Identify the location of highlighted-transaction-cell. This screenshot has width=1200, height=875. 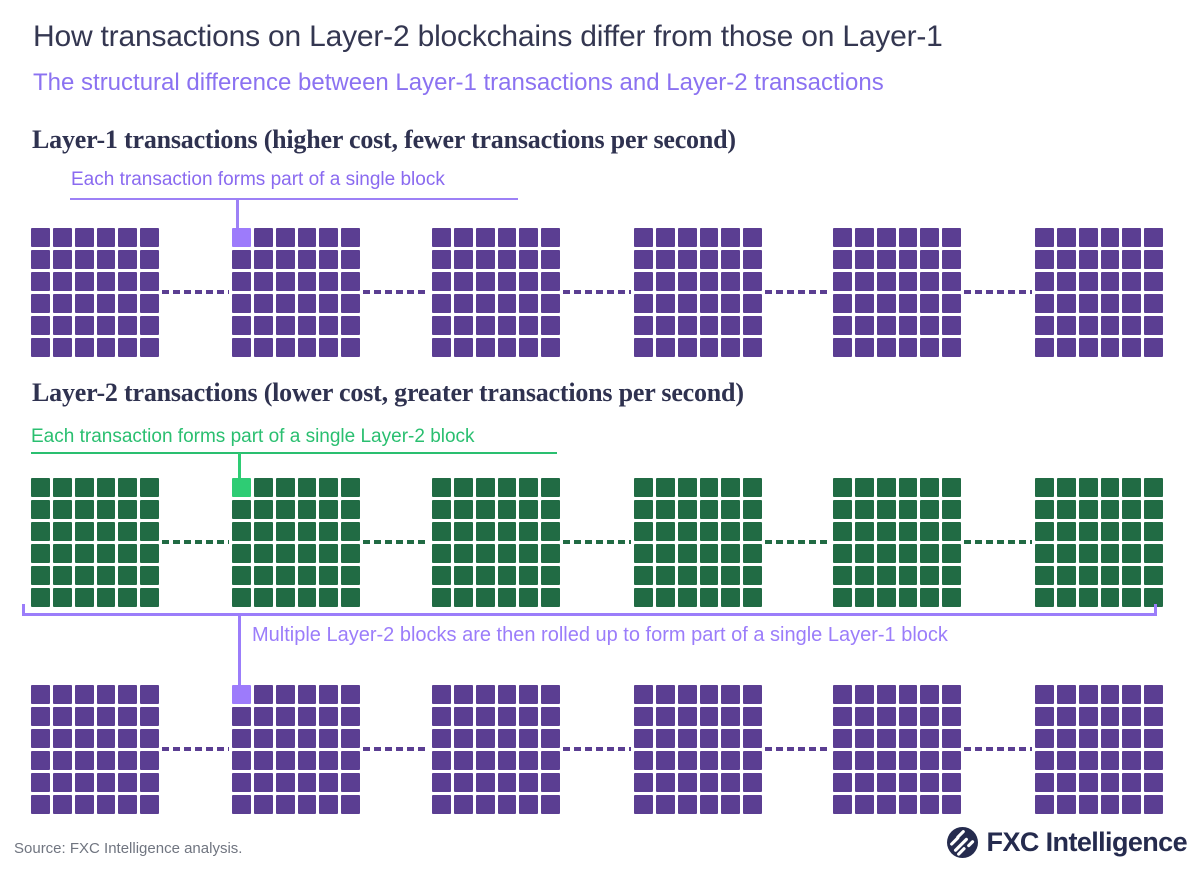
(241, 237).